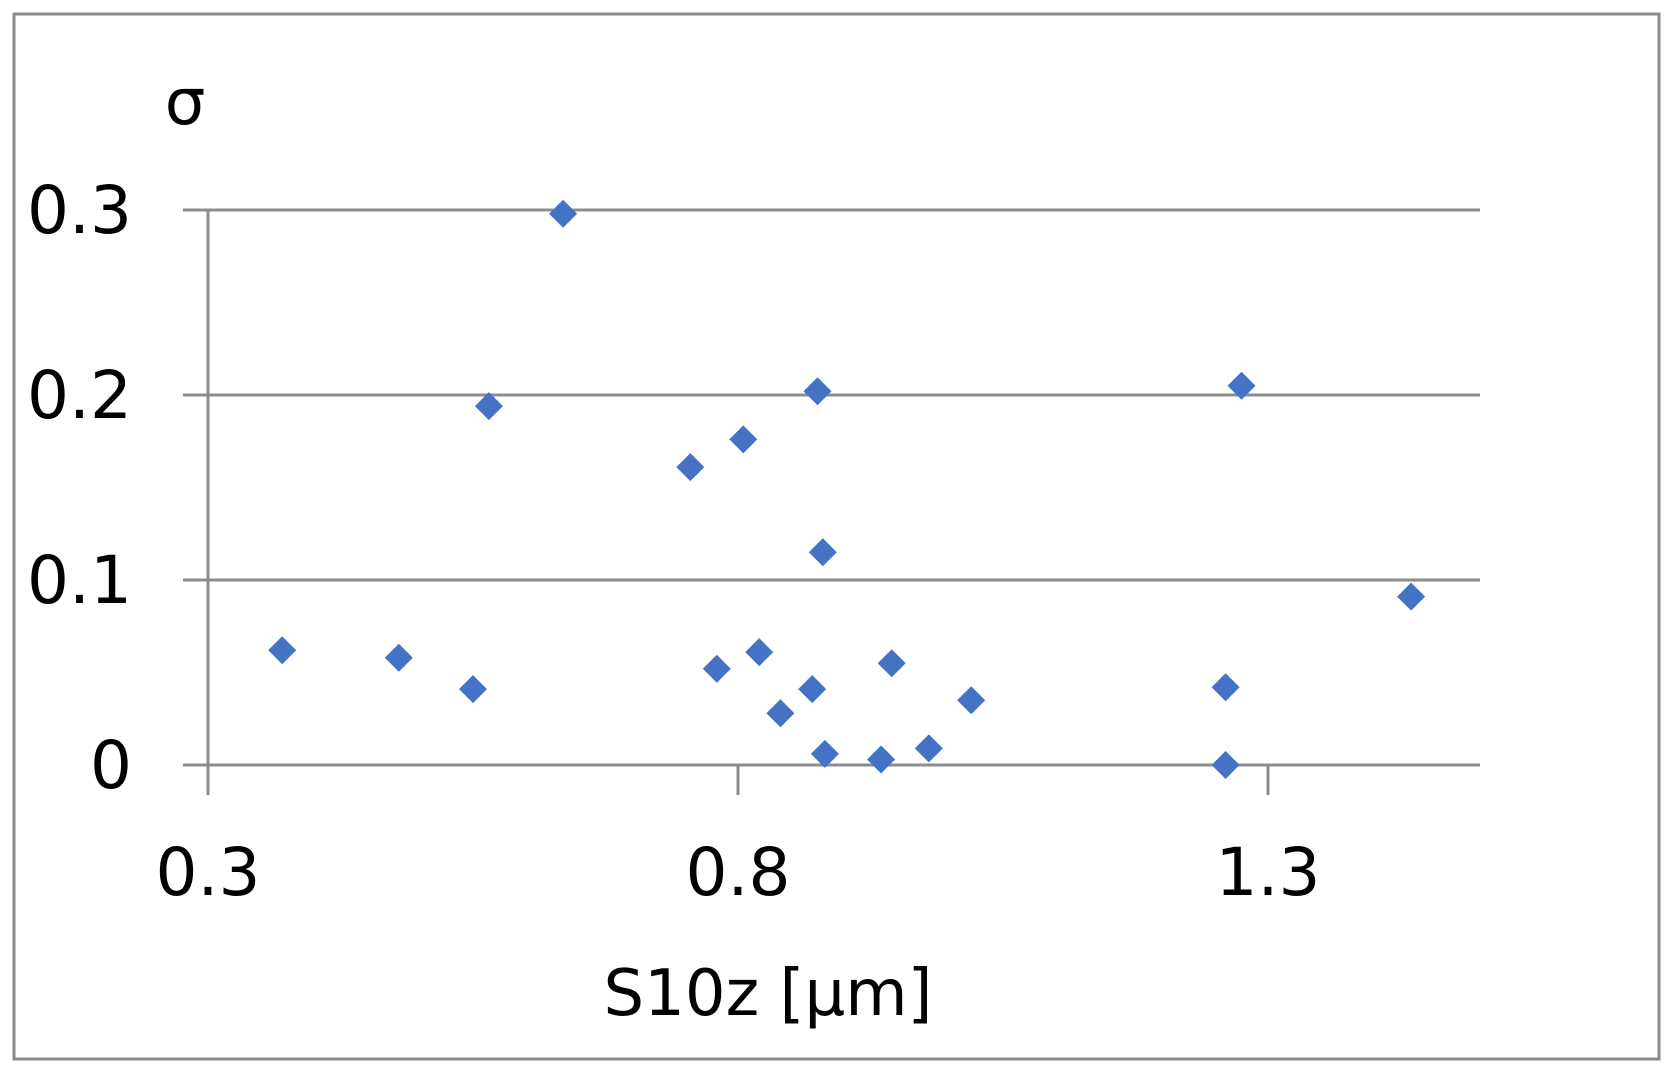 This screenshot has width=1673, height=1073. What do you see at coordinates (1268, 872) in the screenshot?
I see `x-tick-label: 1.3` at bounding box center [1268, 872].